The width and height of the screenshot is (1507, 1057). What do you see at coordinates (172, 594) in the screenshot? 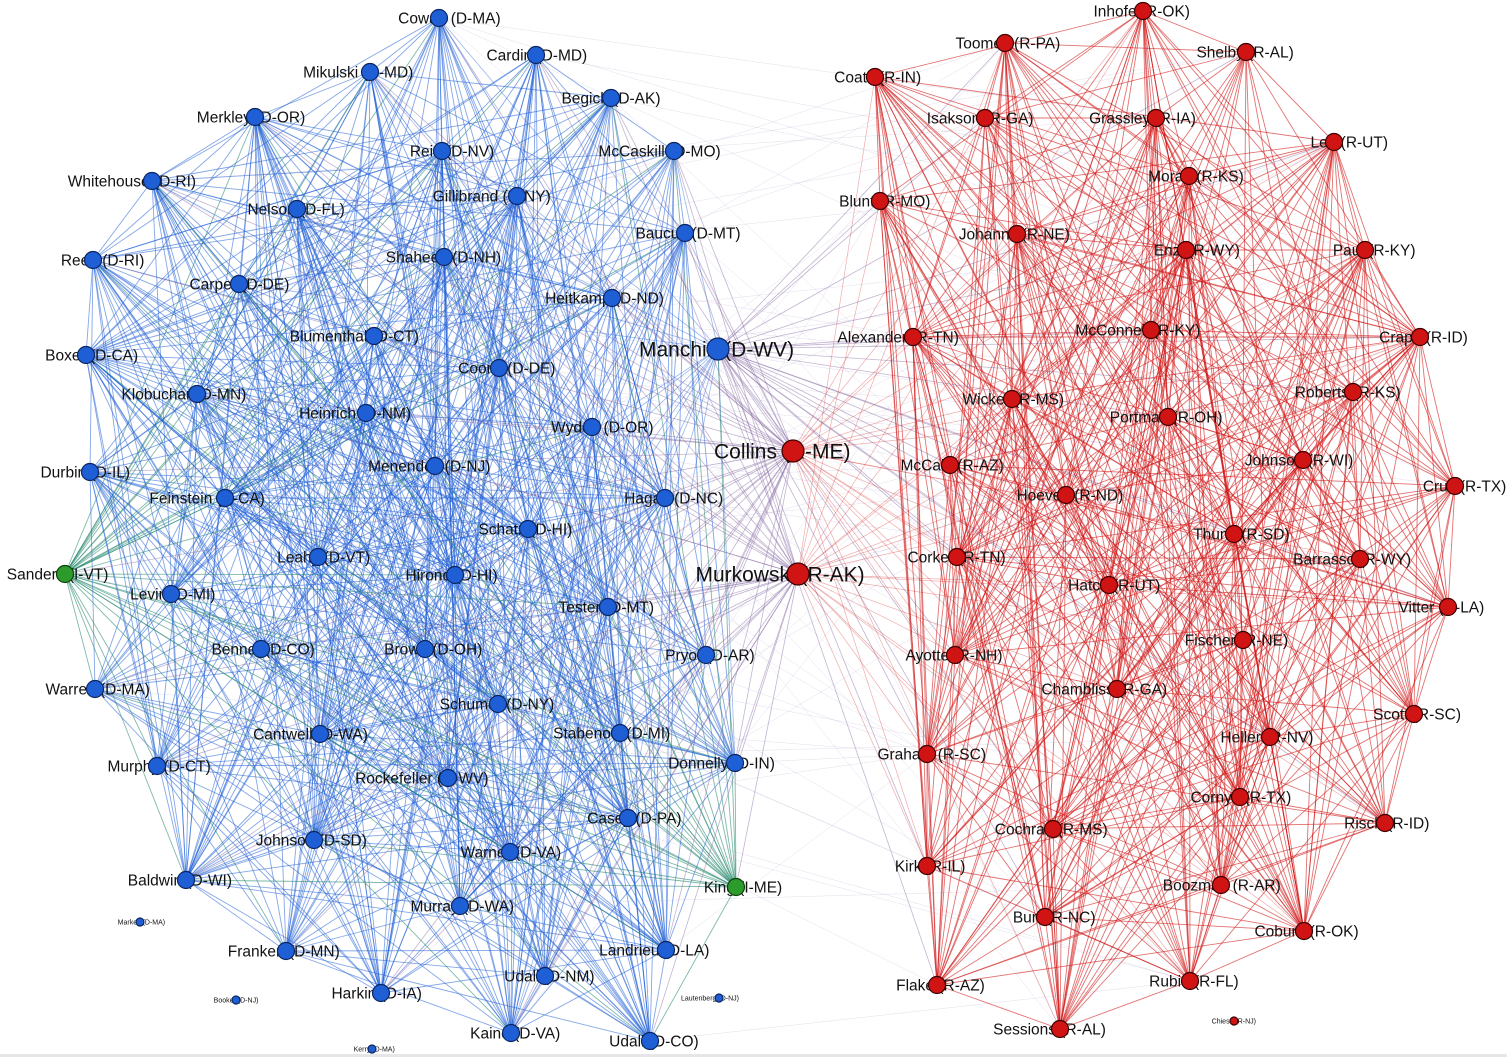
I see `senator-node: Levin (D-MI)` at bounding box center [172, 594].